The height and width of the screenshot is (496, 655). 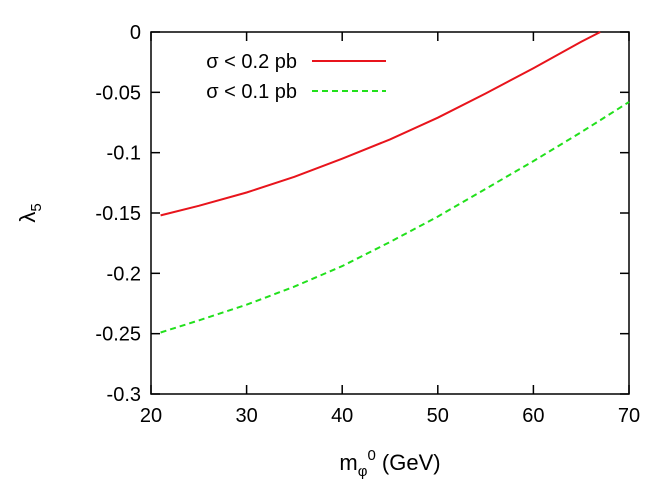 I want to click on y-tick-label: -0.3, so click(x=124, y=395).